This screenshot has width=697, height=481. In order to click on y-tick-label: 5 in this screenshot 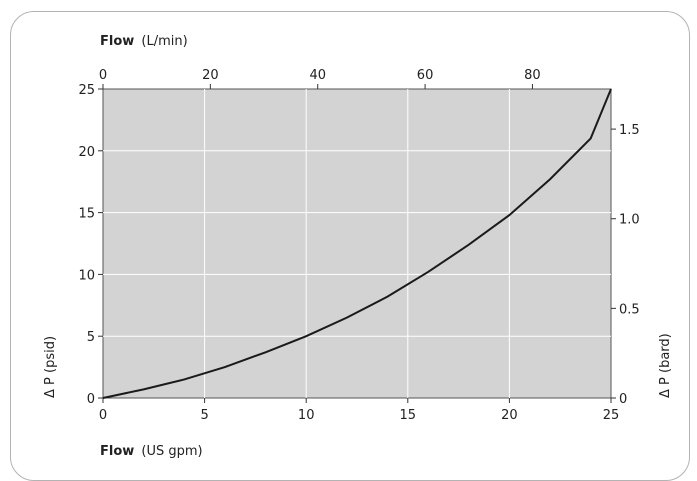, I will do `click(91, 337)`.